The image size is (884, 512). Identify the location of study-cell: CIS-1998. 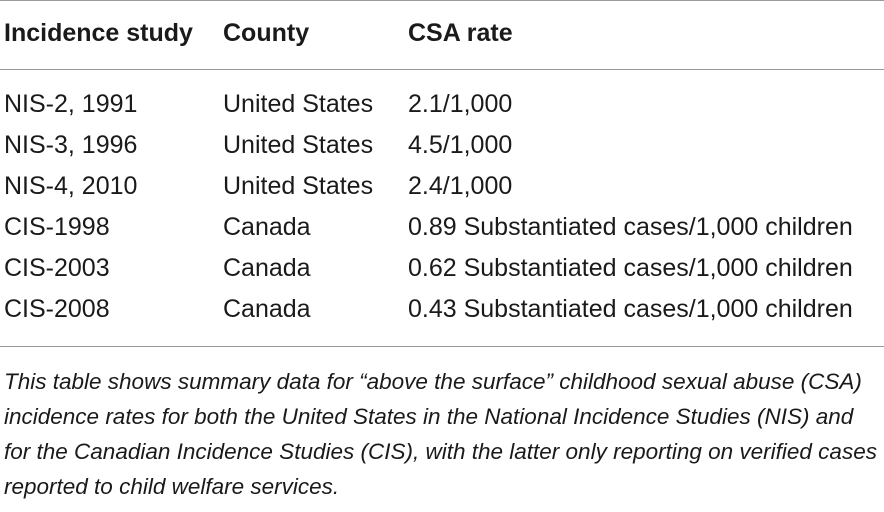
(57, 227).